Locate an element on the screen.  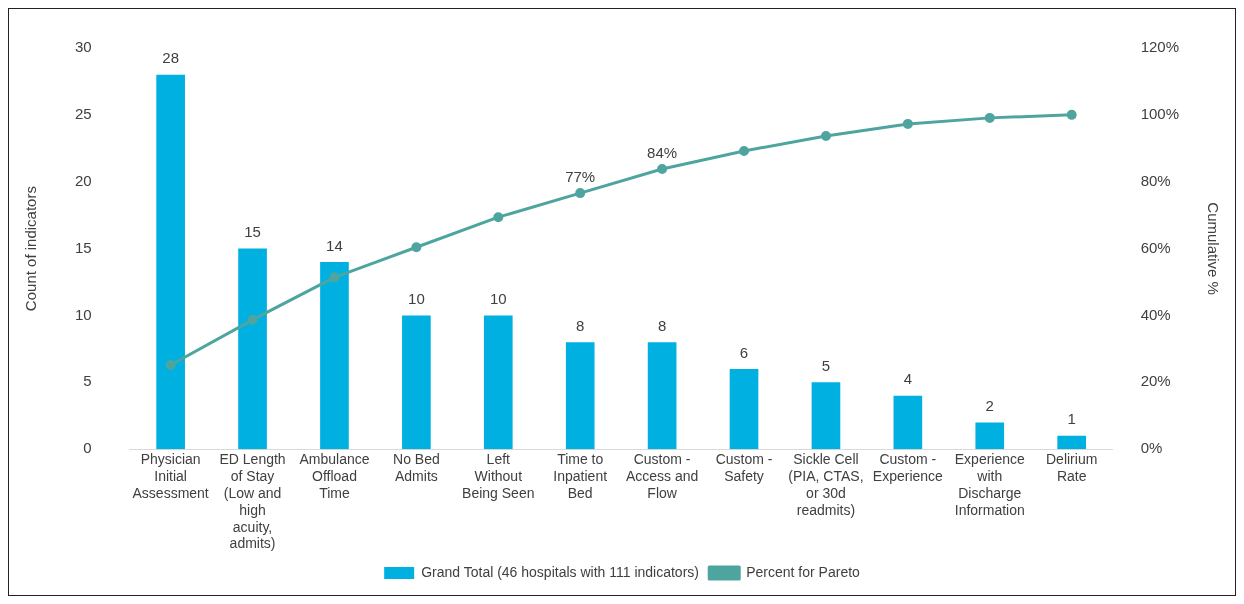
x-tick-label: ED Length of Stay (Low and high acuity, admits) is located at coordinates (252, 501).